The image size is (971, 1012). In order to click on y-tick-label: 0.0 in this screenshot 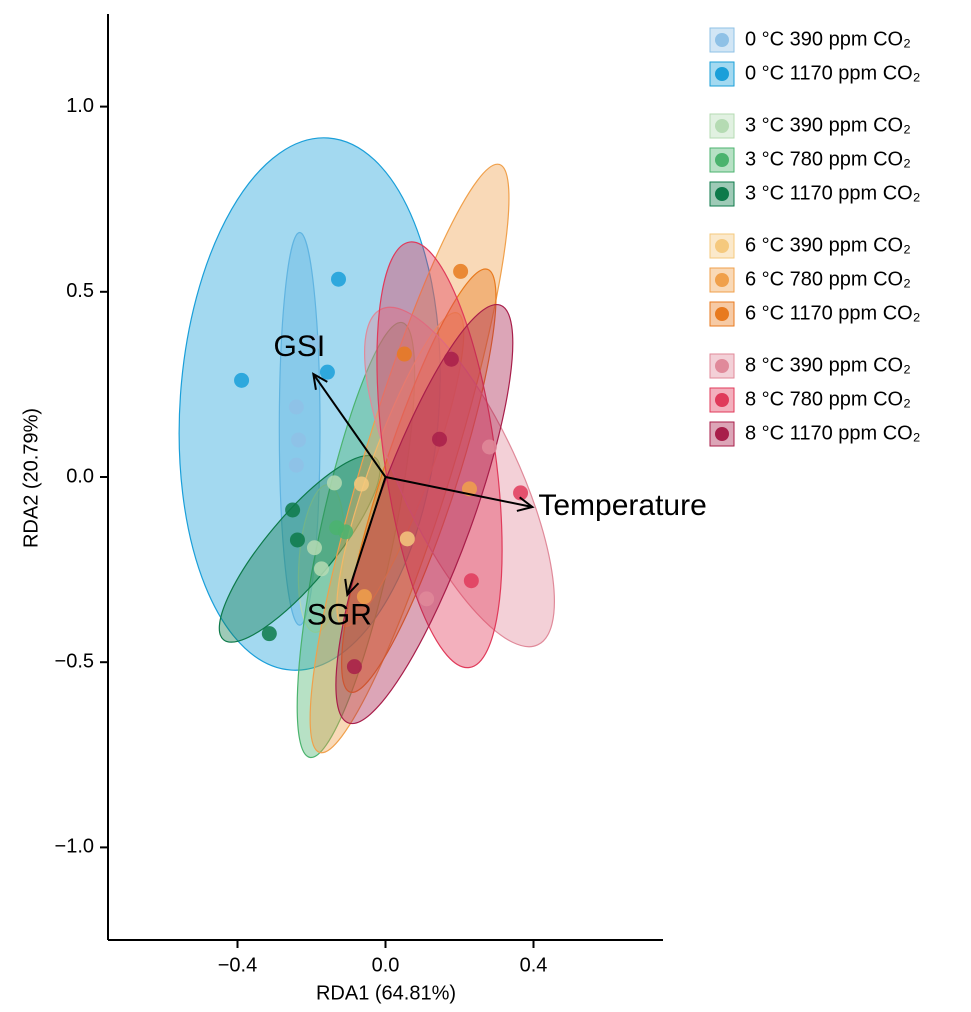, I will do `click(80, 476)`.